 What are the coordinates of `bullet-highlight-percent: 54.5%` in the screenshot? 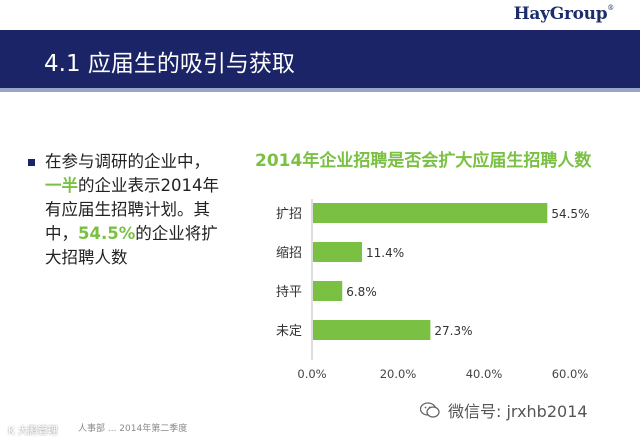 It's located at (107, 233).